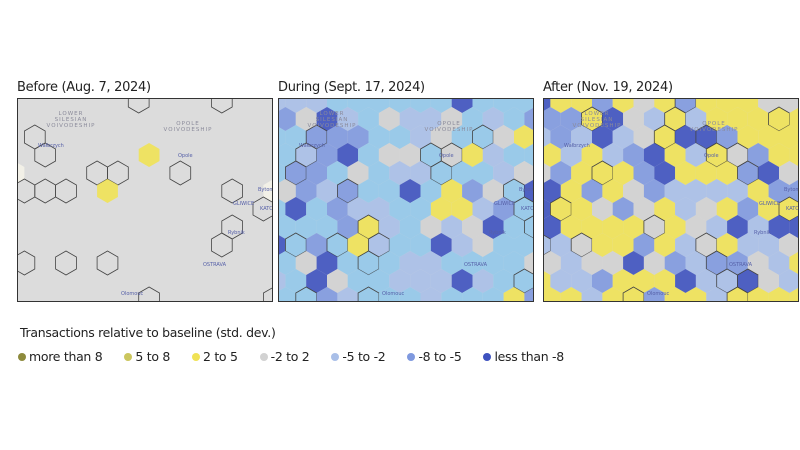 This screenshot has height=450, width=800. Describe the element at coordinates (597, 120) in the screenshot. I see `region-label: LOWER SILESIAN VOIVODESHIP` at that location.